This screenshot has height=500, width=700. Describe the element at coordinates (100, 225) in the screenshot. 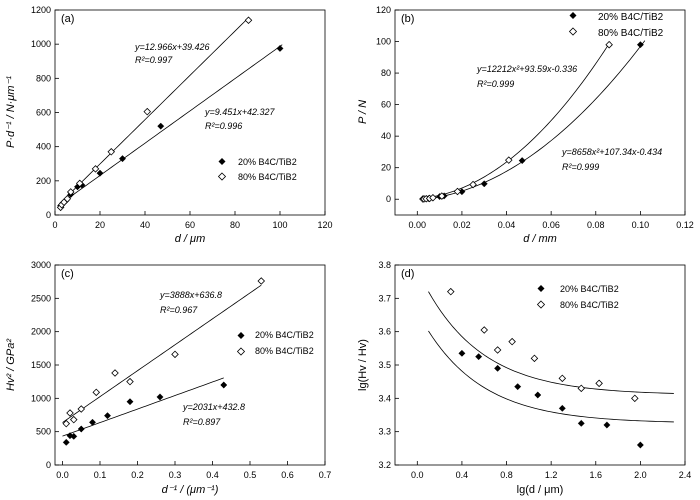

I see `x-tick-label-a-1: 20` at that location.